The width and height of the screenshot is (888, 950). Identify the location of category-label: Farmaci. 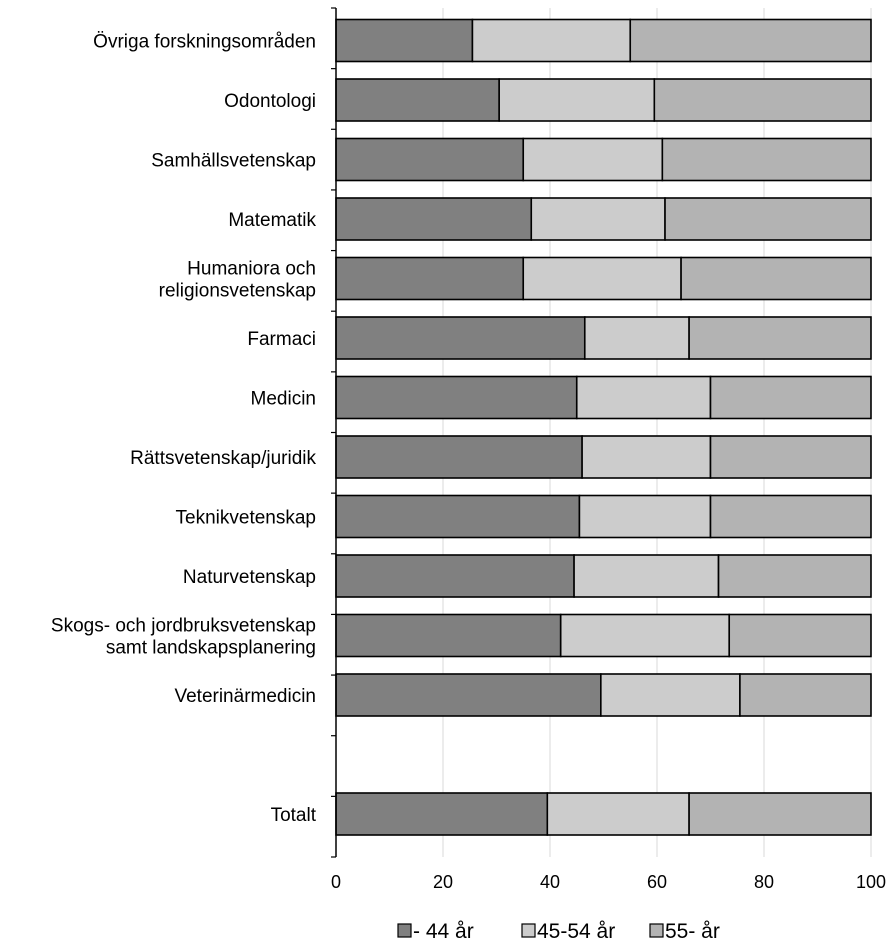
(281, 339).